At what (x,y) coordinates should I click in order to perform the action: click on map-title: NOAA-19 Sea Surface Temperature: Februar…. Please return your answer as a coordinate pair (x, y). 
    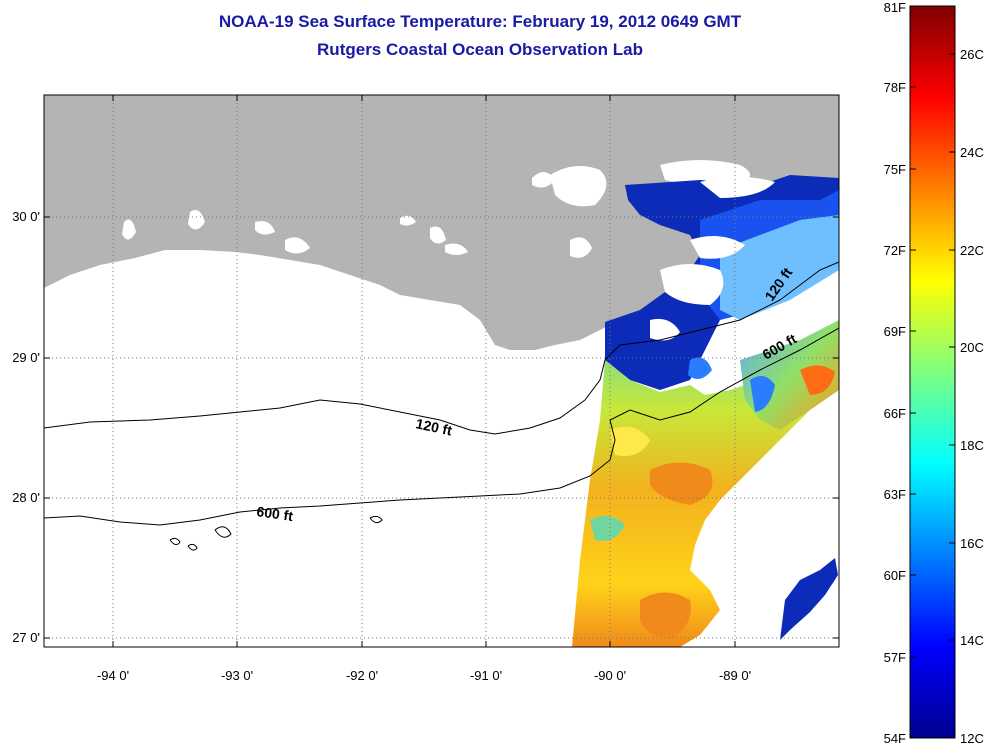
    Looking at the image, I should click on (480, 21).